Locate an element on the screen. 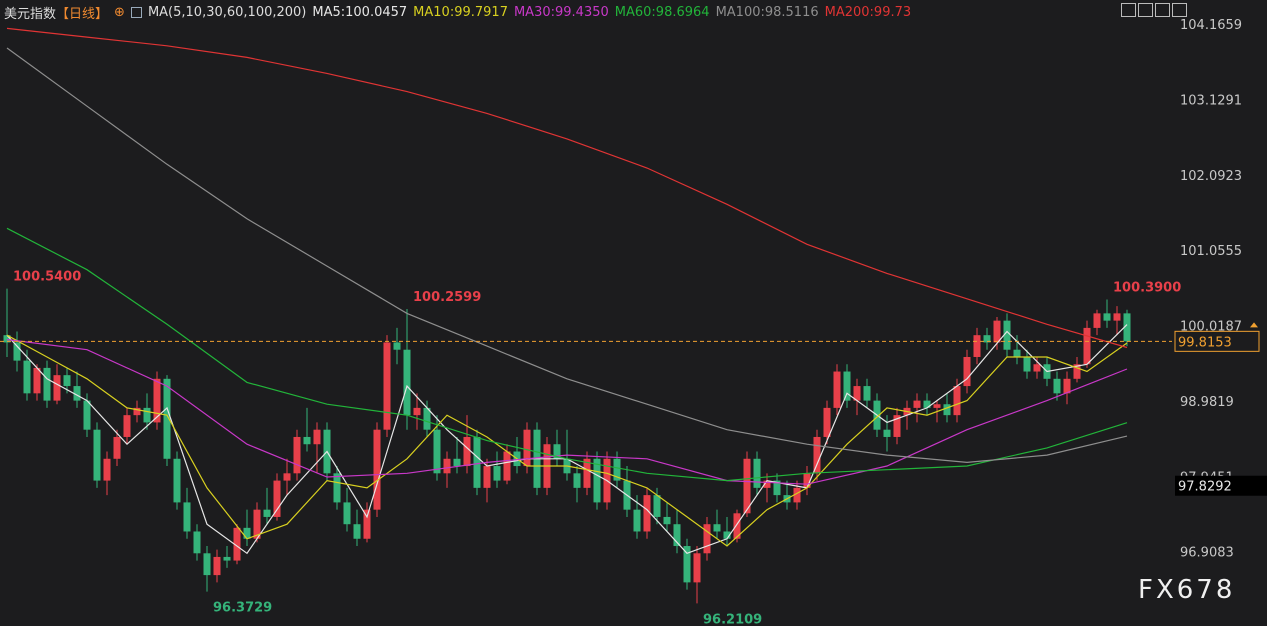 This screenshot has width=1267, height=626. y-tick-label: 103.1291 is located at coordinates (1211, 100).